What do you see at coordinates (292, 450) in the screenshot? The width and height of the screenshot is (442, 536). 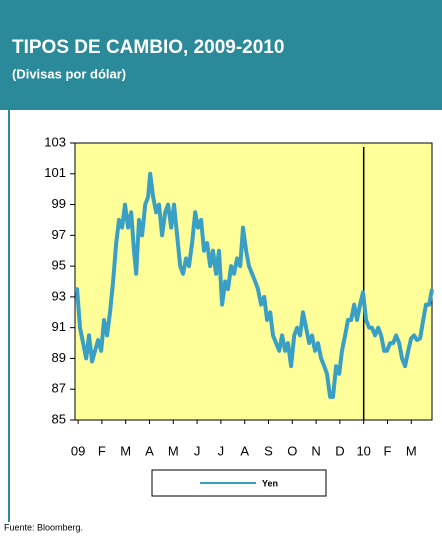 I see `x-tick-label: O` at bounding box center [292, 450].